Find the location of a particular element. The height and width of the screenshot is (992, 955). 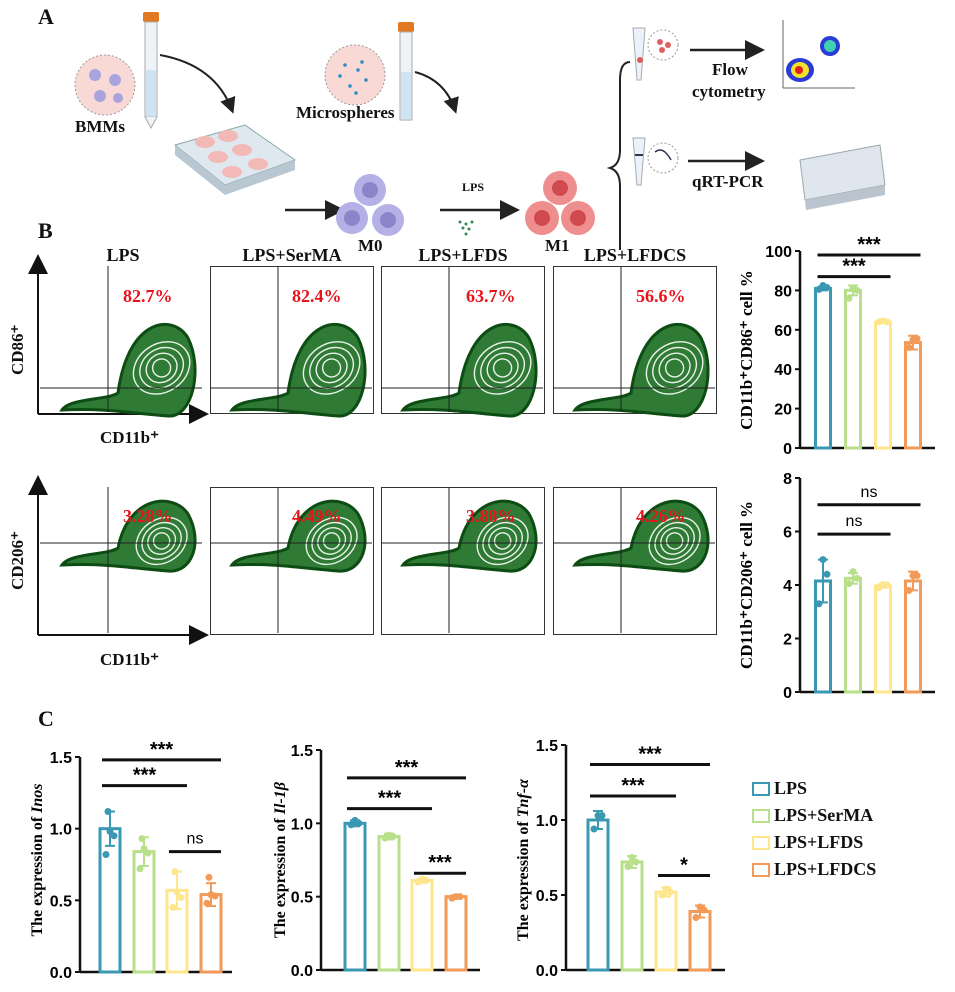

y-axis-label: CD11b⁺CD206⁺ cell % is located at coordinates (746, 585).